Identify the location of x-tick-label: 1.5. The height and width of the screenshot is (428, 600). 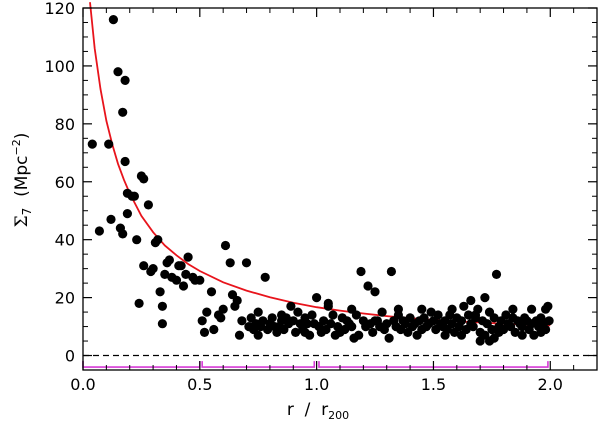
(433, 384).